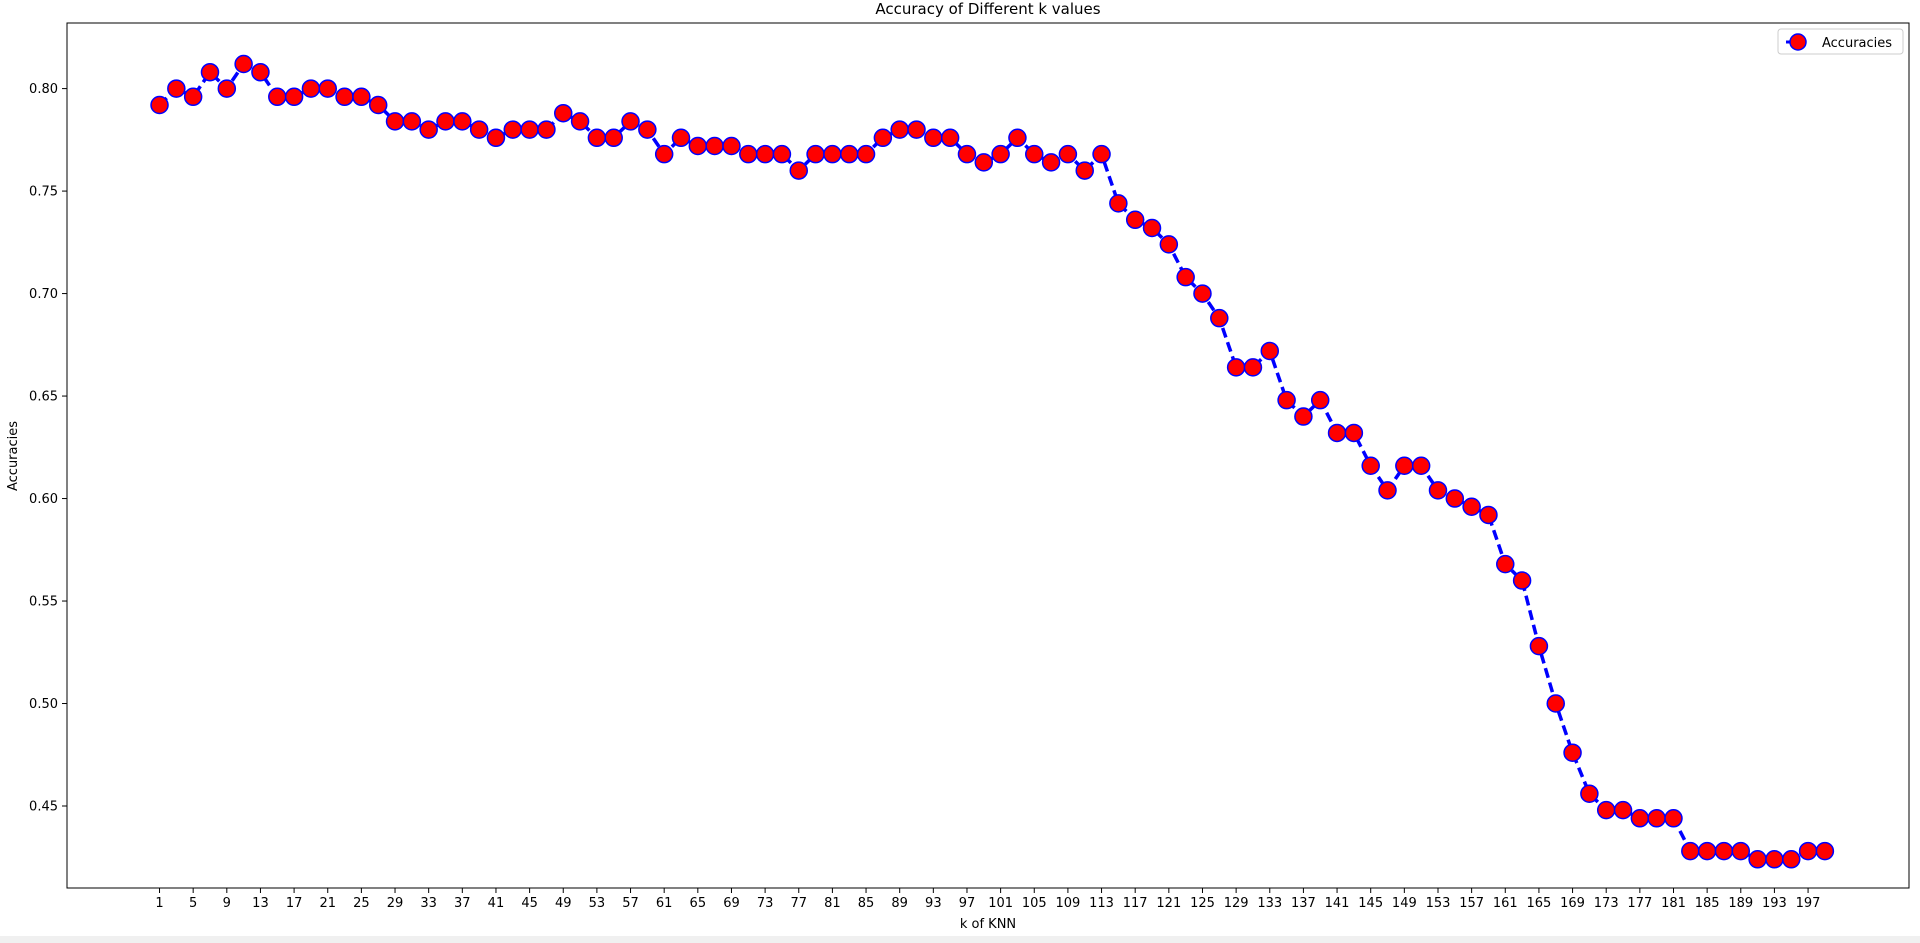  I want to click on x-tick-label: 29, so click(395, 903).